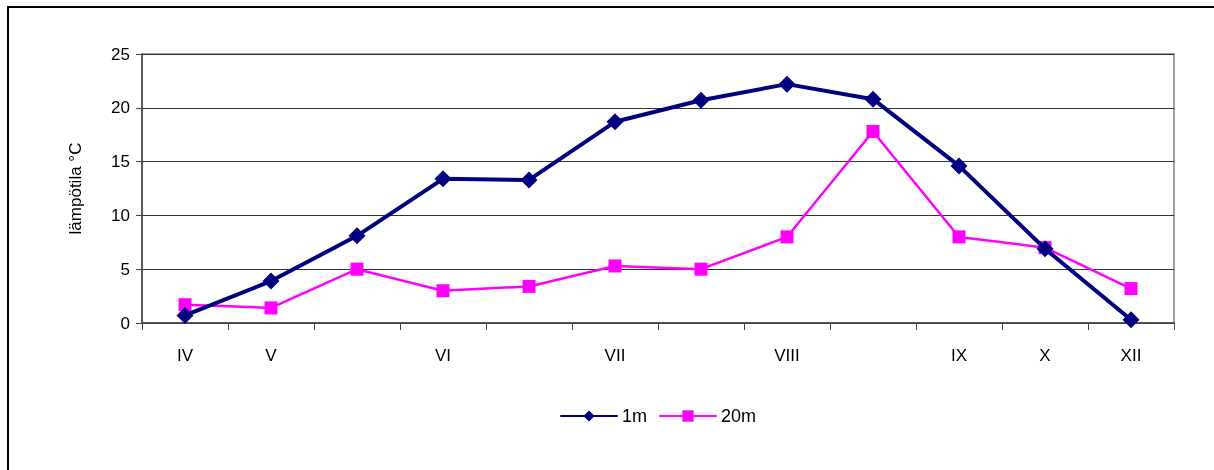  What do you see at coordinates (75, 188) in the screenshot?
I see `y-axis-title: lämpötila °C` at bounding box center [75, 188].